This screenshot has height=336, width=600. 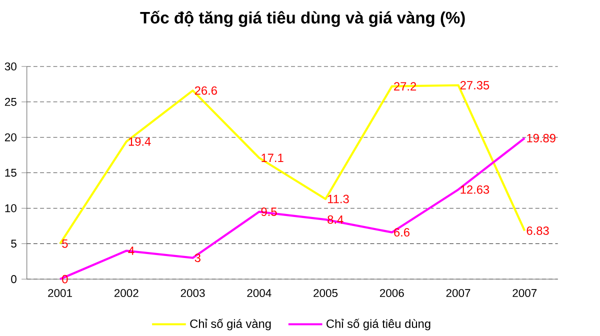 I want to click on data-label: 19.4, so click(x=139, y=141).